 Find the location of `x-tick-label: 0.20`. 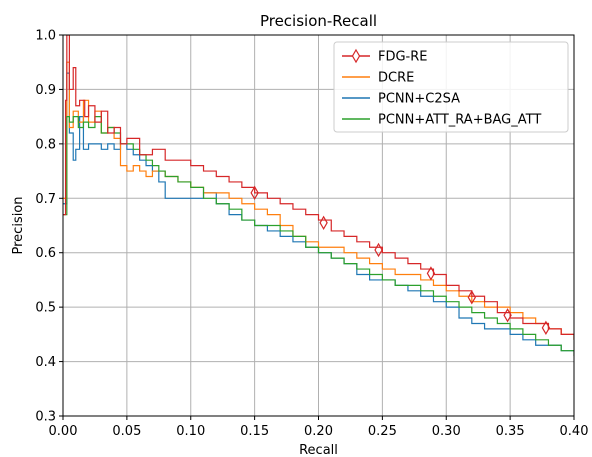

x-tick-label: 0.20 is located at coordinates (318, 431).